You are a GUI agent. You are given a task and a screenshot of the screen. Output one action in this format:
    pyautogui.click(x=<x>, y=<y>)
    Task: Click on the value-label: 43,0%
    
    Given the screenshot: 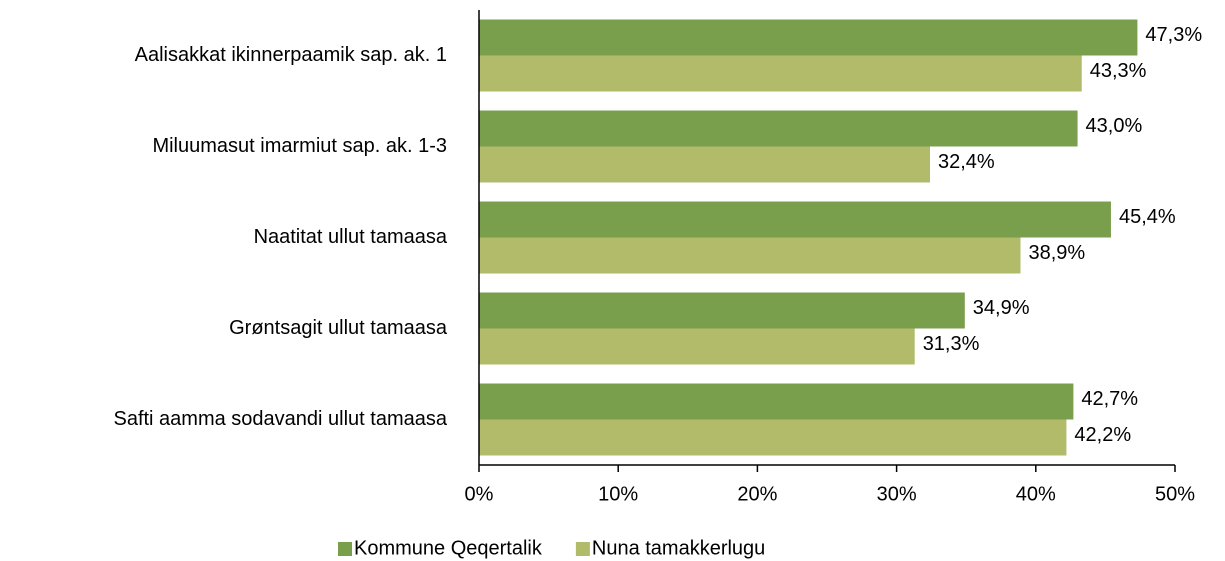 What is the action you would take?
    pyautogui.click(x=1114, y=126)
    